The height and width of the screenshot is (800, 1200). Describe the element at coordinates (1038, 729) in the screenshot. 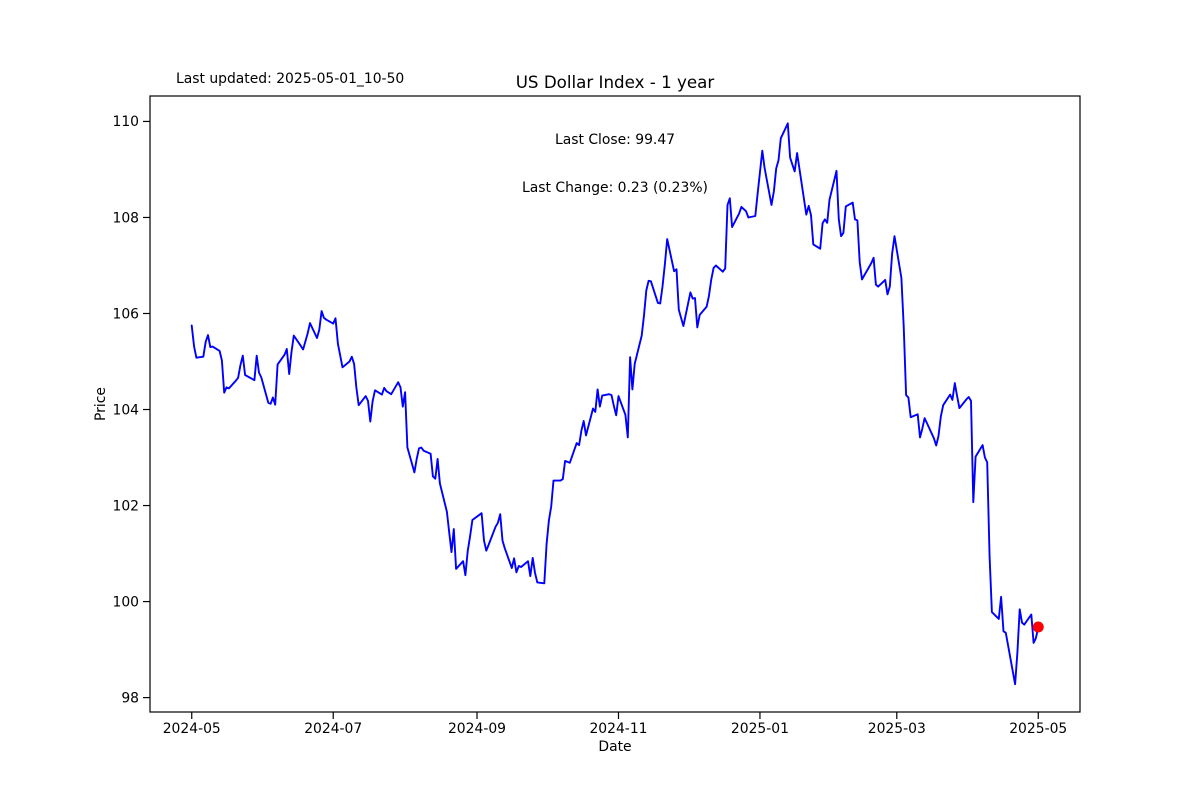

I see `x-tick-label: 2025-05` at that location.